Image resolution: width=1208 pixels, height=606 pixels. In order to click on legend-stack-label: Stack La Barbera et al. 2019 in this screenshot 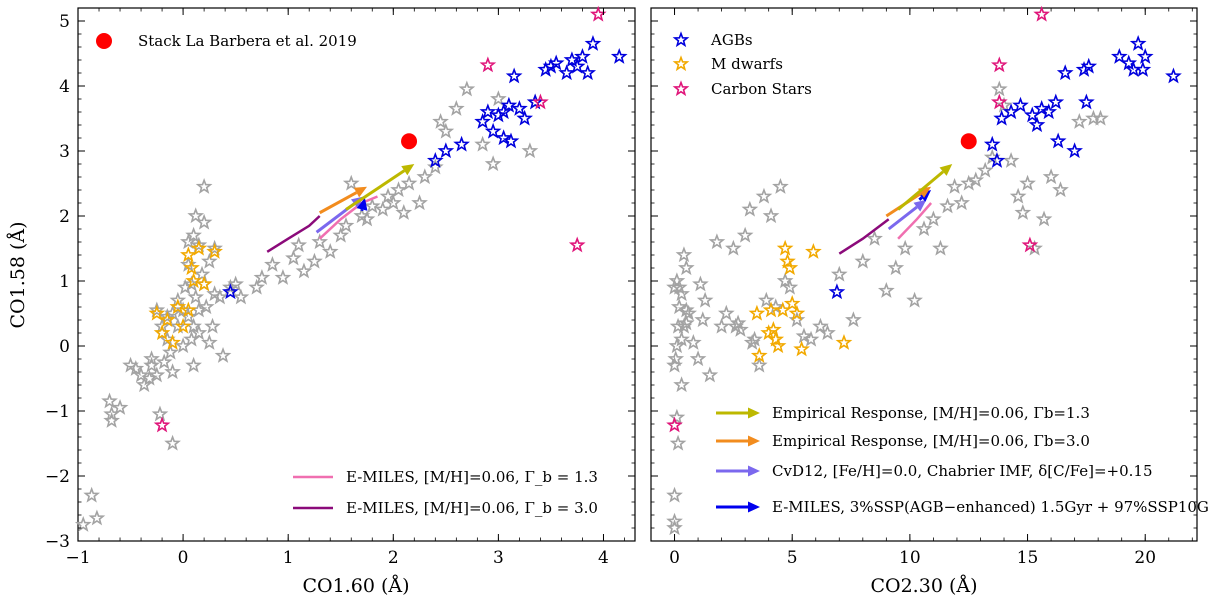, I will do `click(247, 41)`.